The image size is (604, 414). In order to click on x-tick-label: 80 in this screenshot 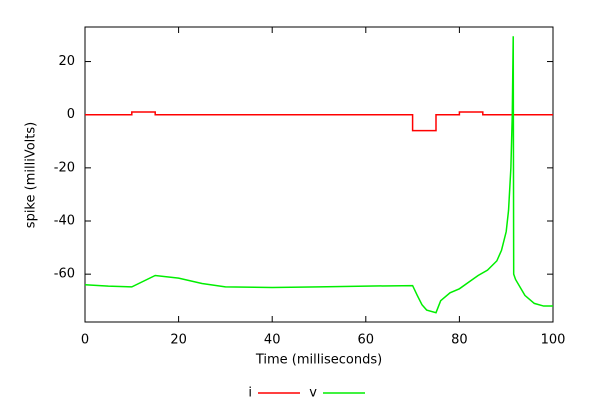, I will do `click(459, 340)`.